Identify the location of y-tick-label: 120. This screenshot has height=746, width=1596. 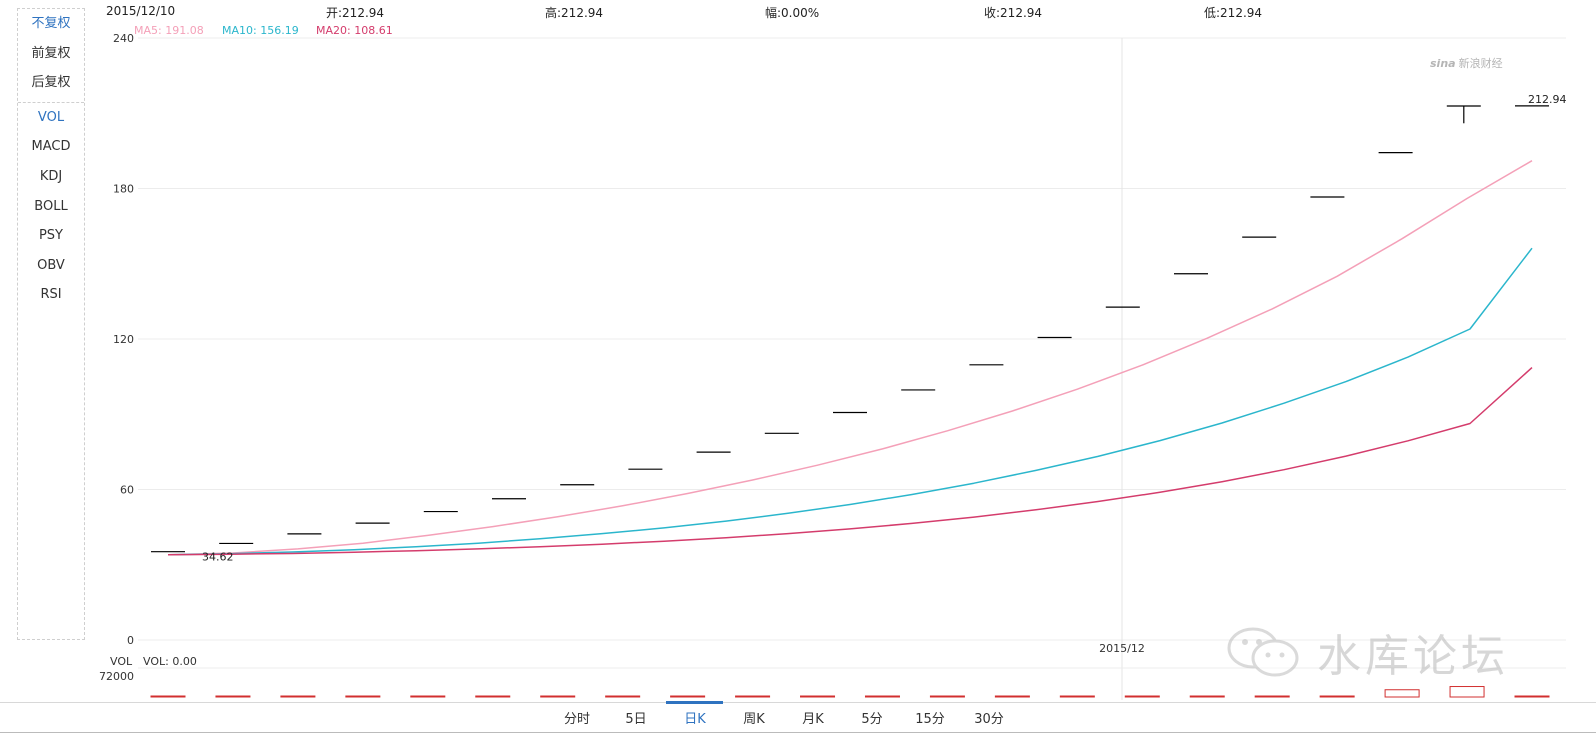
(123, 339).